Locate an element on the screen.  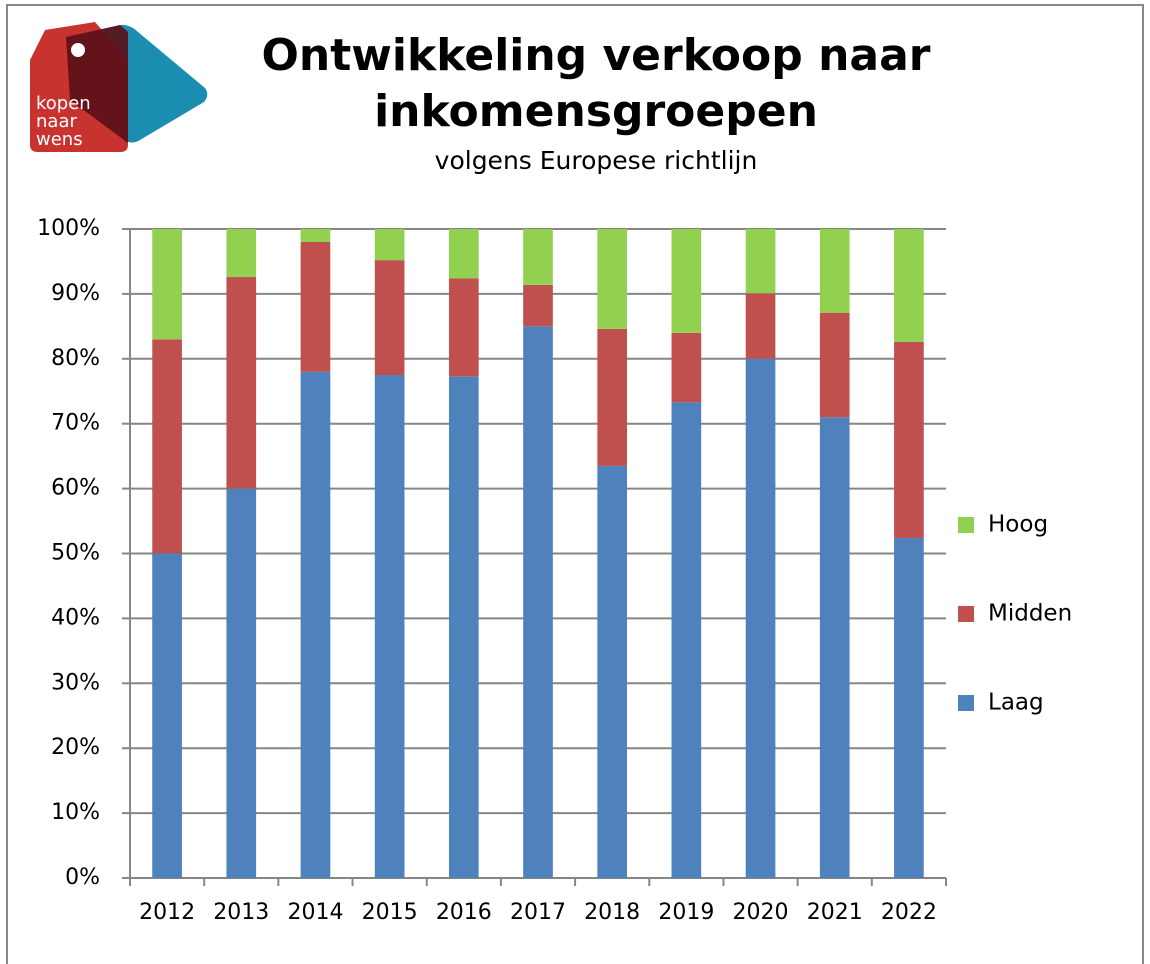
x-tick-label: 2019 is located at coordinates (686, 912).